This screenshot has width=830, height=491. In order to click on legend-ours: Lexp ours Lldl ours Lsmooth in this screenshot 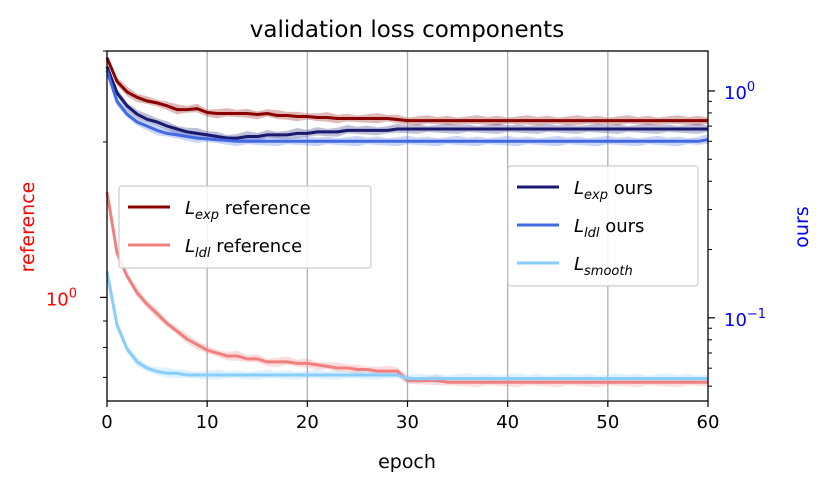, I will do `click(603, 226)`.